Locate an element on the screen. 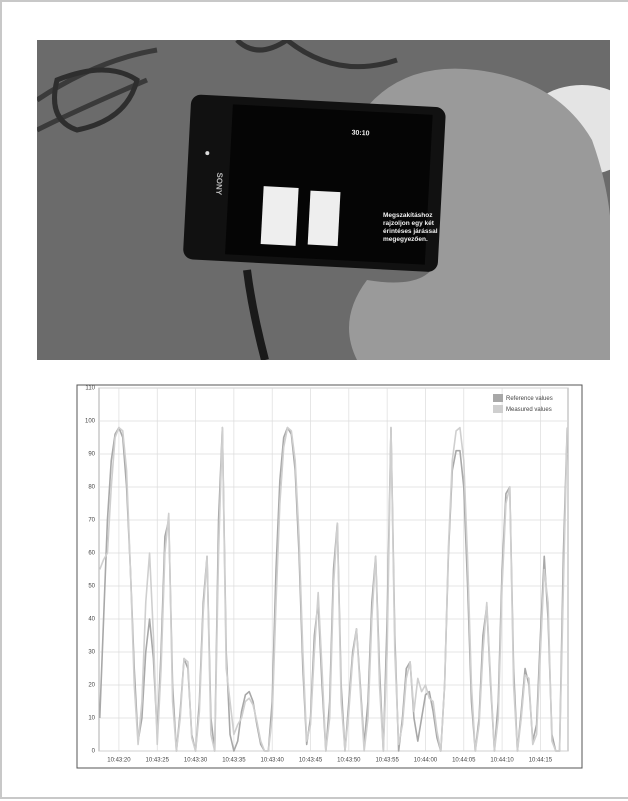 The height and width of the screenshot is (801, 628). y-tick-label: 40 is located at coordinates (91, 620).